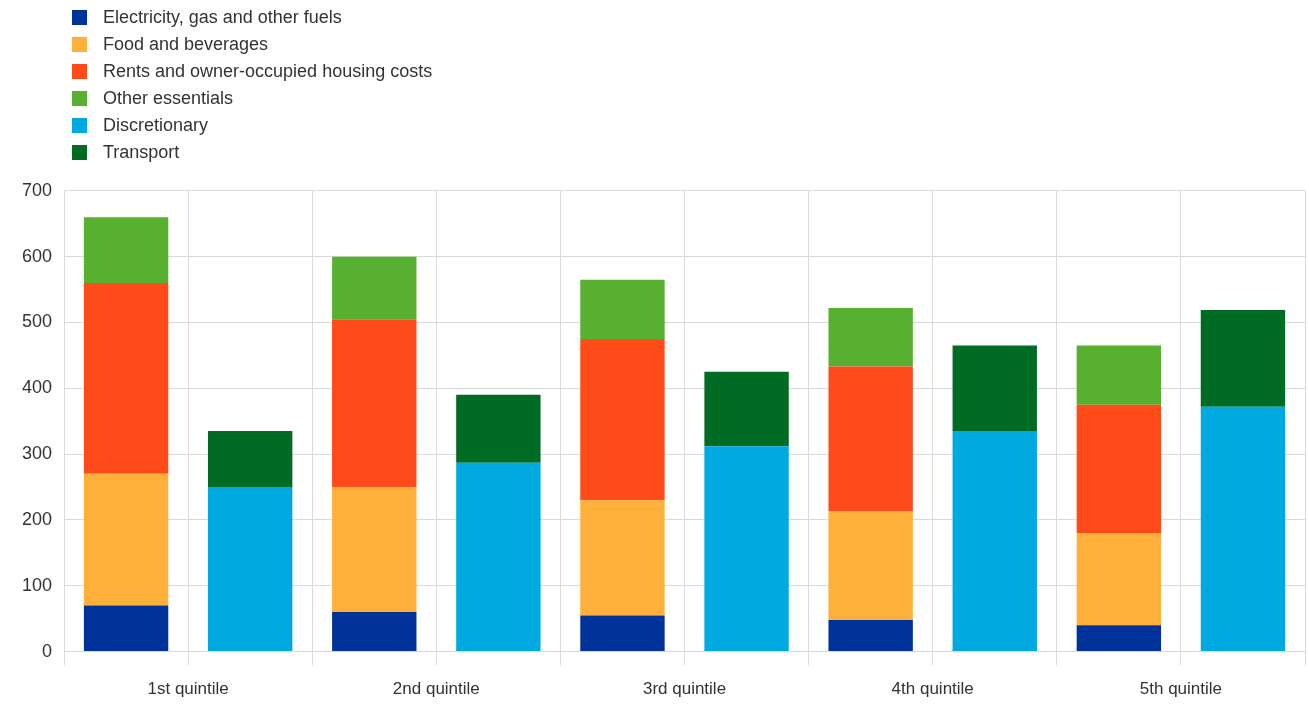 Image resolution: width=1309 pixels, height=719 pixels. I want to click on x-tick-label: 4th quintile, so click(932, 689).